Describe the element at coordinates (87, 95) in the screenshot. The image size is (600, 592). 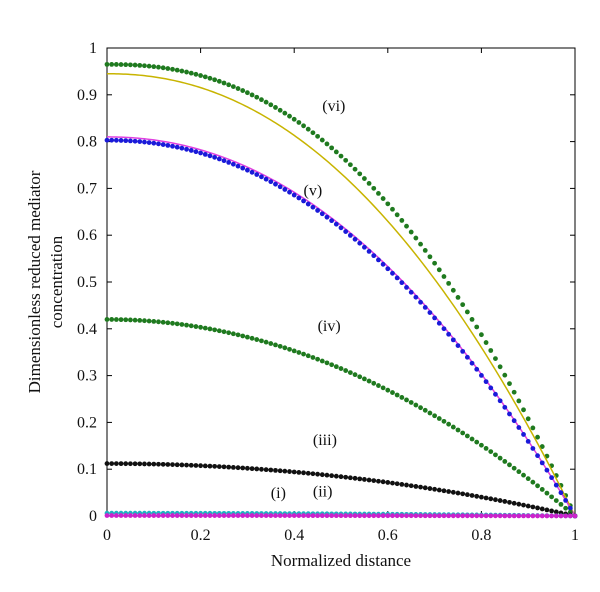
I see `y-tick-label: 0.9` at that location.